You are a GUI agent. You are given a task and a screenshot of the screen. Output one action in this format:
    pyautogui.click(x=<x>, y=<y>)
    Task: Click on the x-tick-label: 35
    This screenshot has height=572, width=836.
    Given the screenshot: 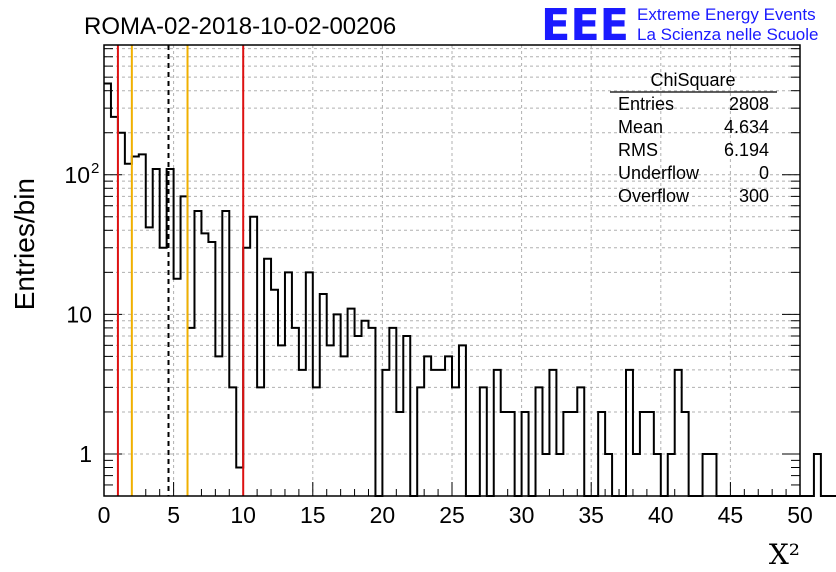 What is the action you would take?
    pyautogui.click(x=591, y=515)
    